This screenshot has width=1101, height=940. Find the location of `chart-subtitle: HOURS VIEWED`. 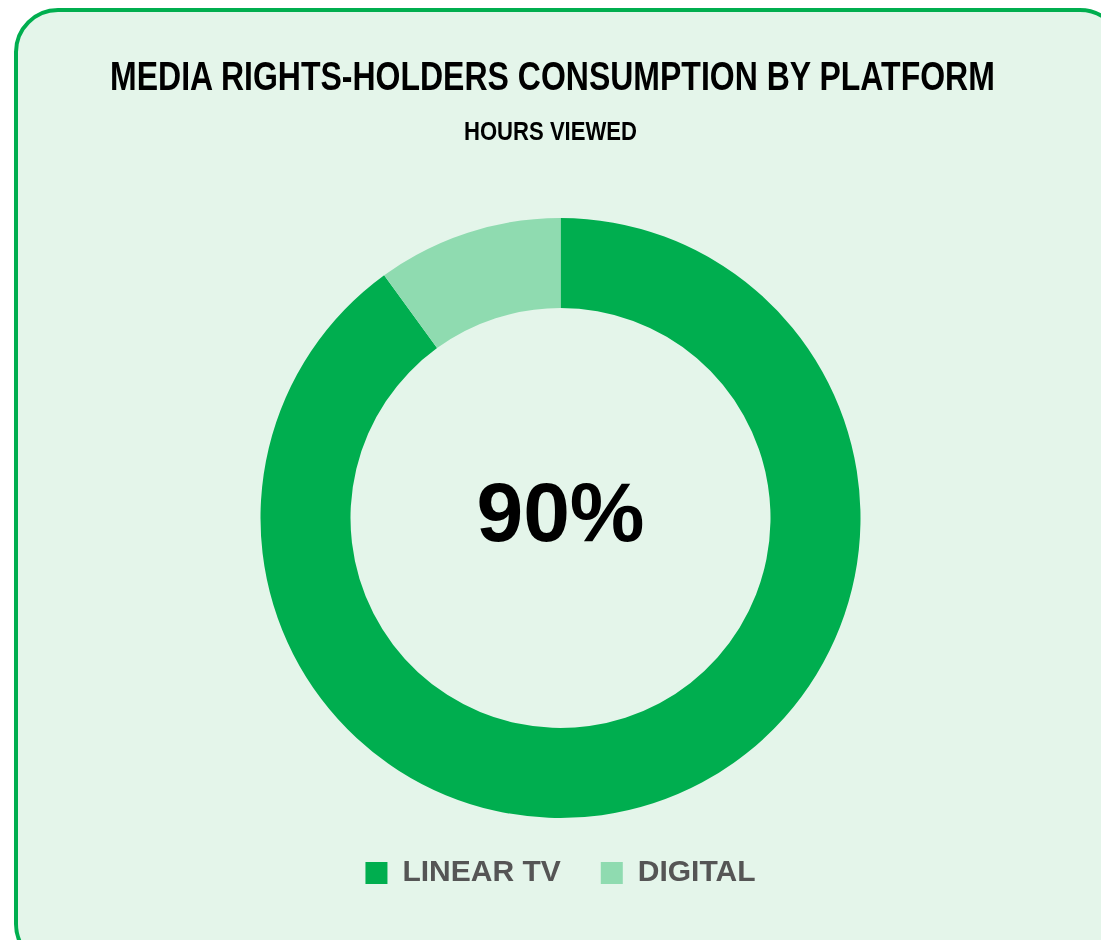

chart-subtitle: HOURS VIEWED is located at coordinates (550, 131).